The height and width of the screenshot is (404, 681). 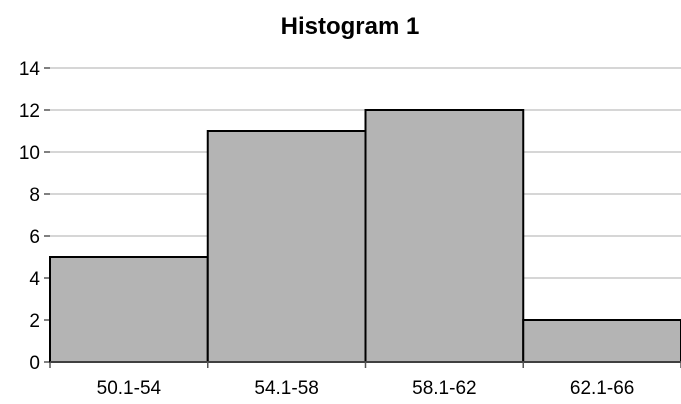 I want to click on x-tick-label: 54.1-58, so click(x=286, y=388).